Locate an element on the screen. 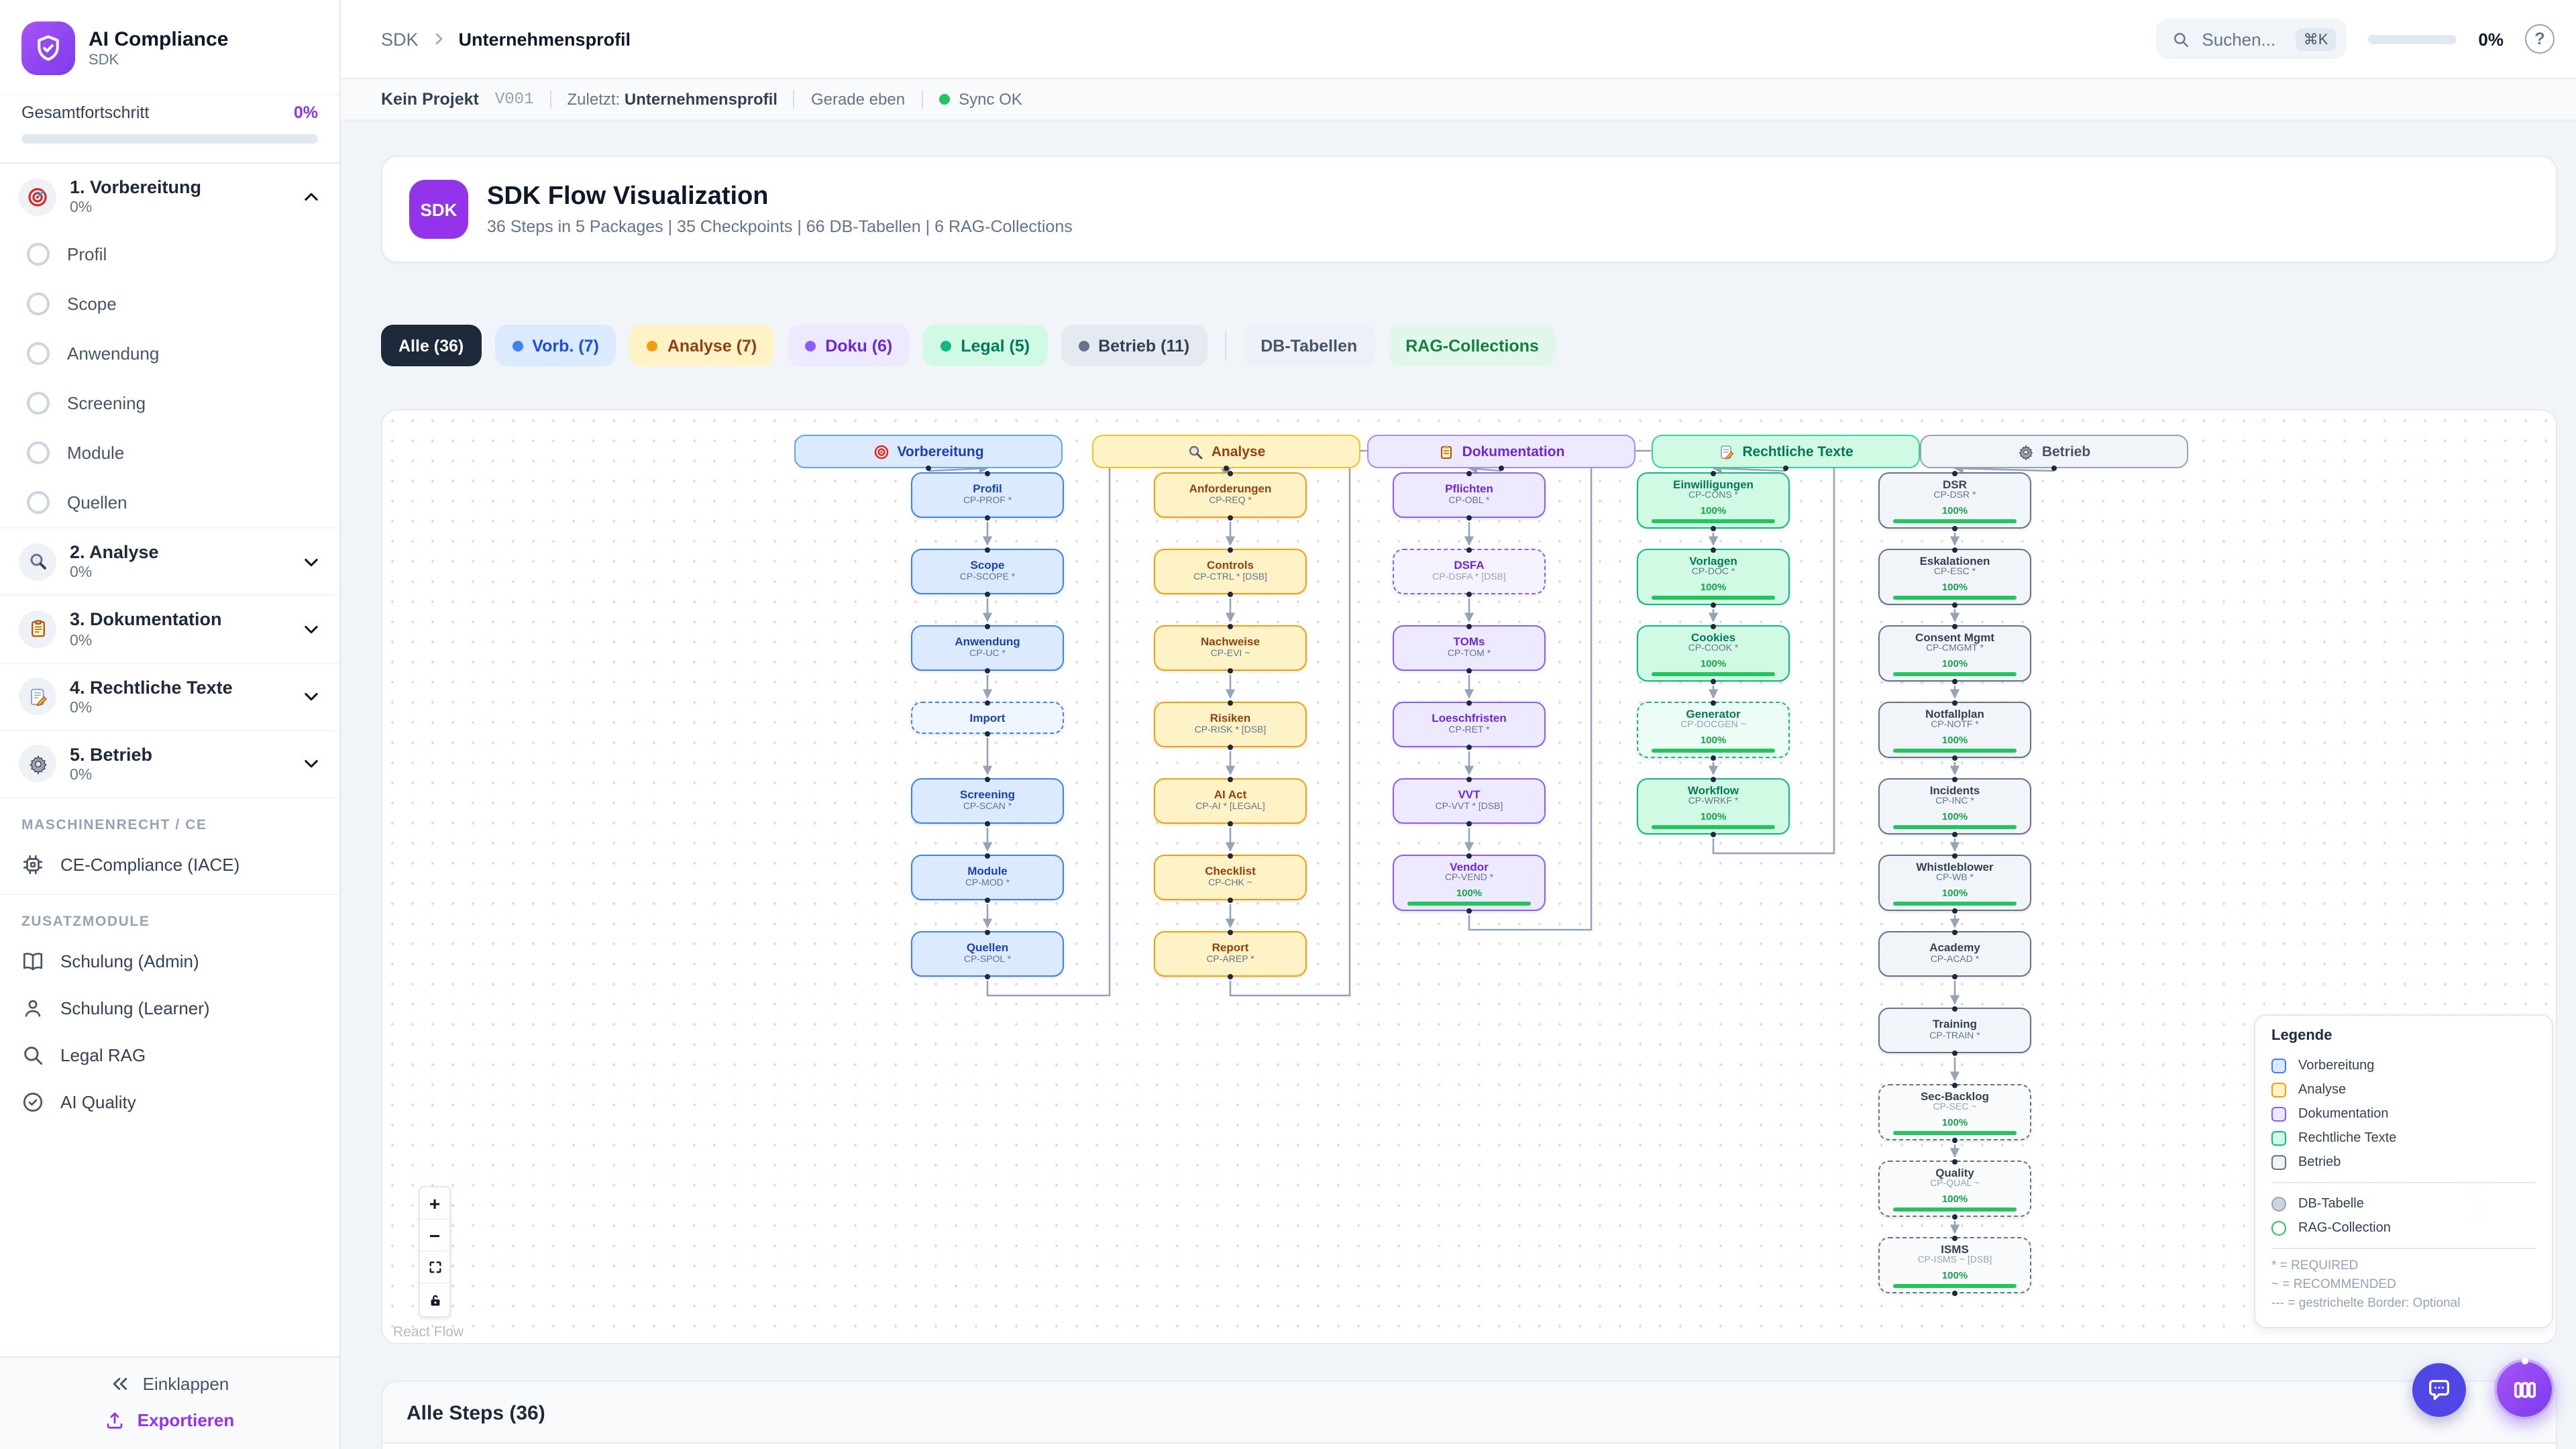 The height and width of the screenshot is (1449, 2576). flow-node-screening: Screening CP-SCAN * is located at coordinates (987, 801).